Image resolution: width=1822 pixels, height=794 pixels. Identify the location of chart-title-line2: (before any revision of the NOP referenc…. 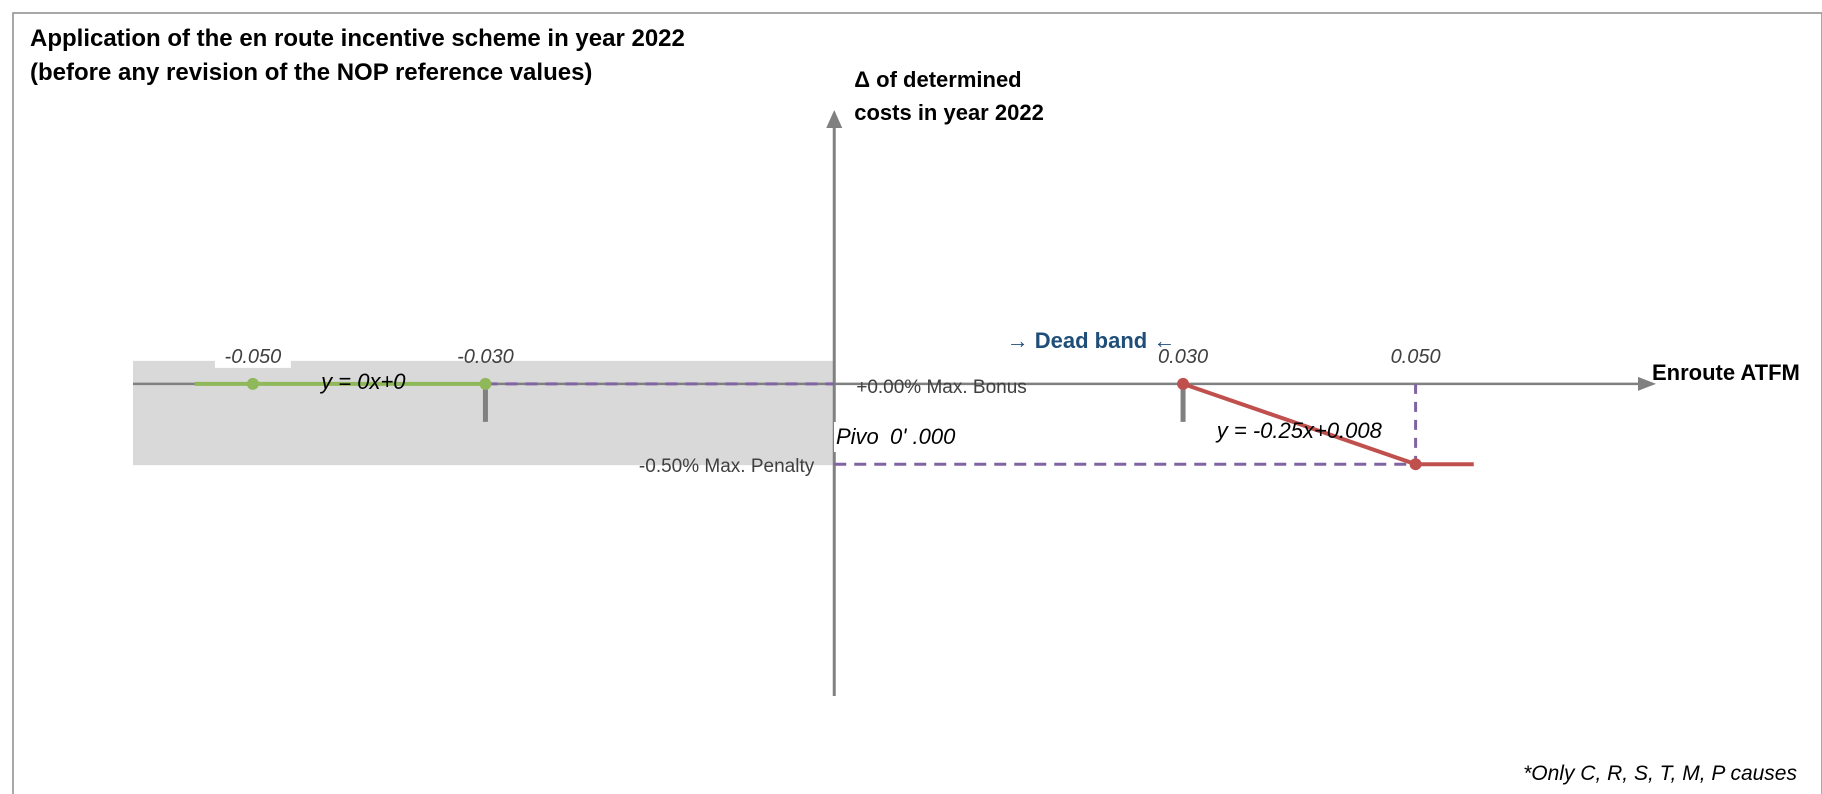
(311, 72).